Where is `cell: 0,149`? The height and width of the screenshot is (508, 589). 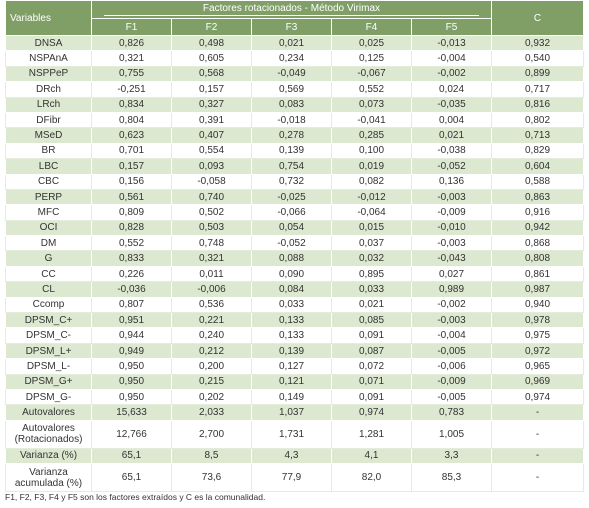
cell: 0,149 is located at coordinates (291, 397).